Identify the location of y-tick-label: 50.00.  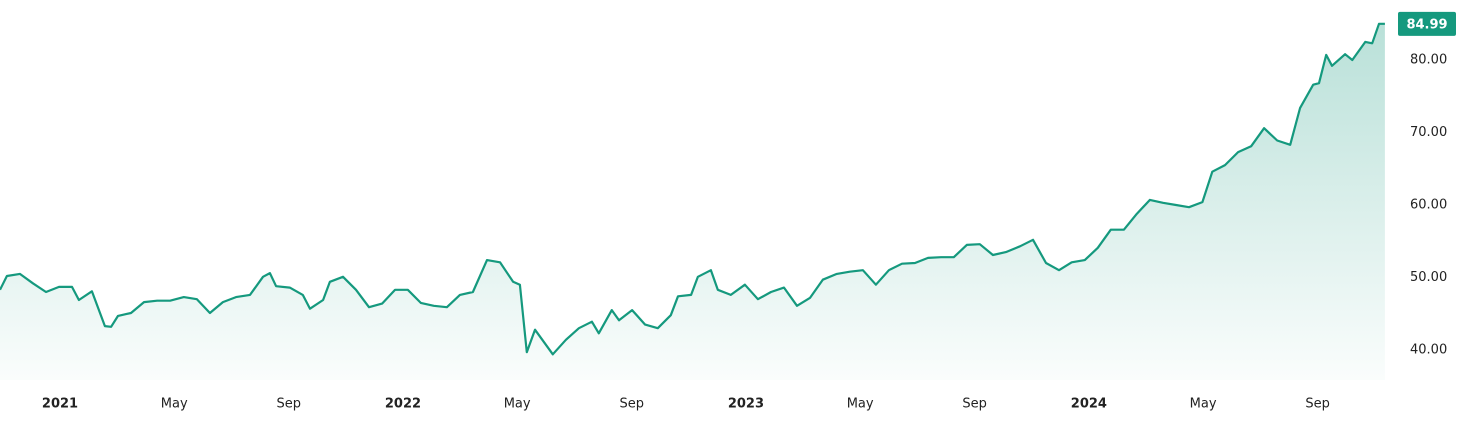
(1428, 277).